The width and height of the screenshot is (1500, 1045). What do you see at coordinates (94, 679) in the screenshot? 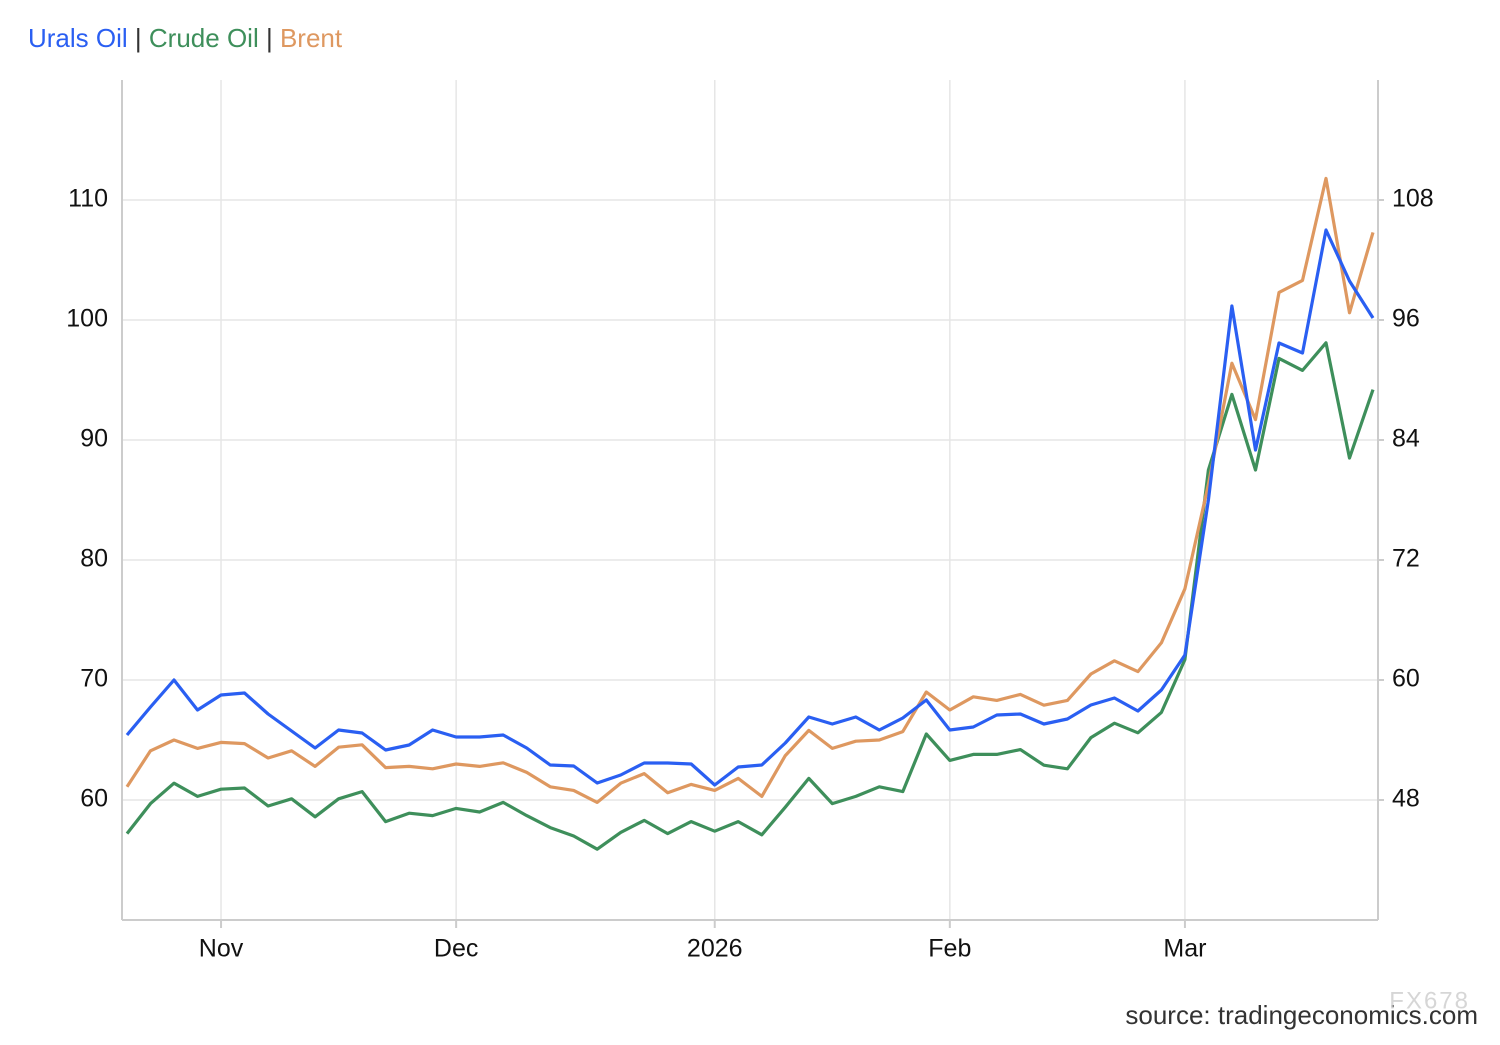
I see `y-tick-label: 70` at bounding box center [94, 679].